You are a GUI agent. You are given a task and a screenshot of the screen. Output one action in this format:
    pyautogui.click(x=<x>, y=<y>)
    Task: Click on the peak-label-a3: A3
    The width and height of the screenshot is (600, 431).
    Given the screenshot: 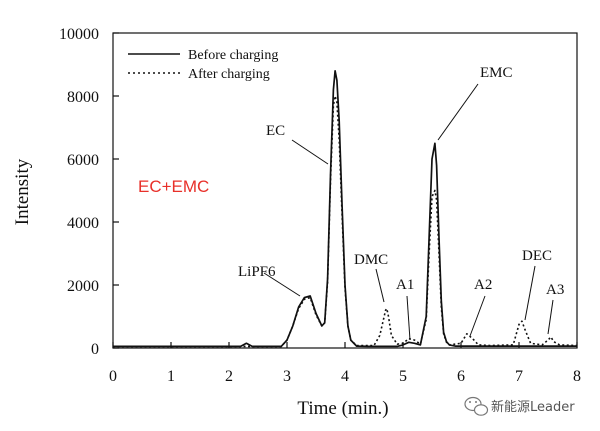 What is the action you would take?
    pyautogui.click(x=555, y=290)
    